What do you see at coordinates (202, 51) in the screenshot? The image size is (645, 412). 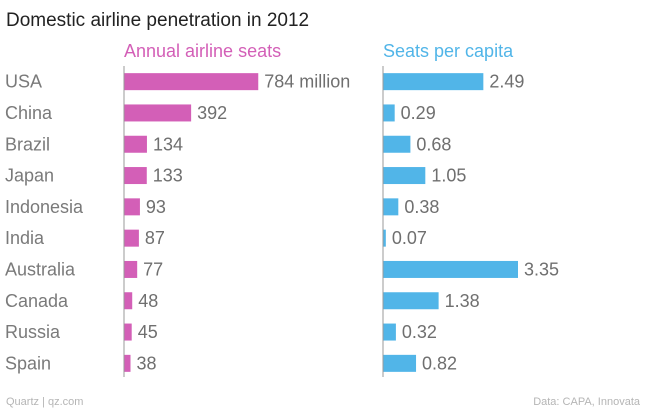 I see `seats-panel-title: Annual airline seats` at bounding box center [202, 51].